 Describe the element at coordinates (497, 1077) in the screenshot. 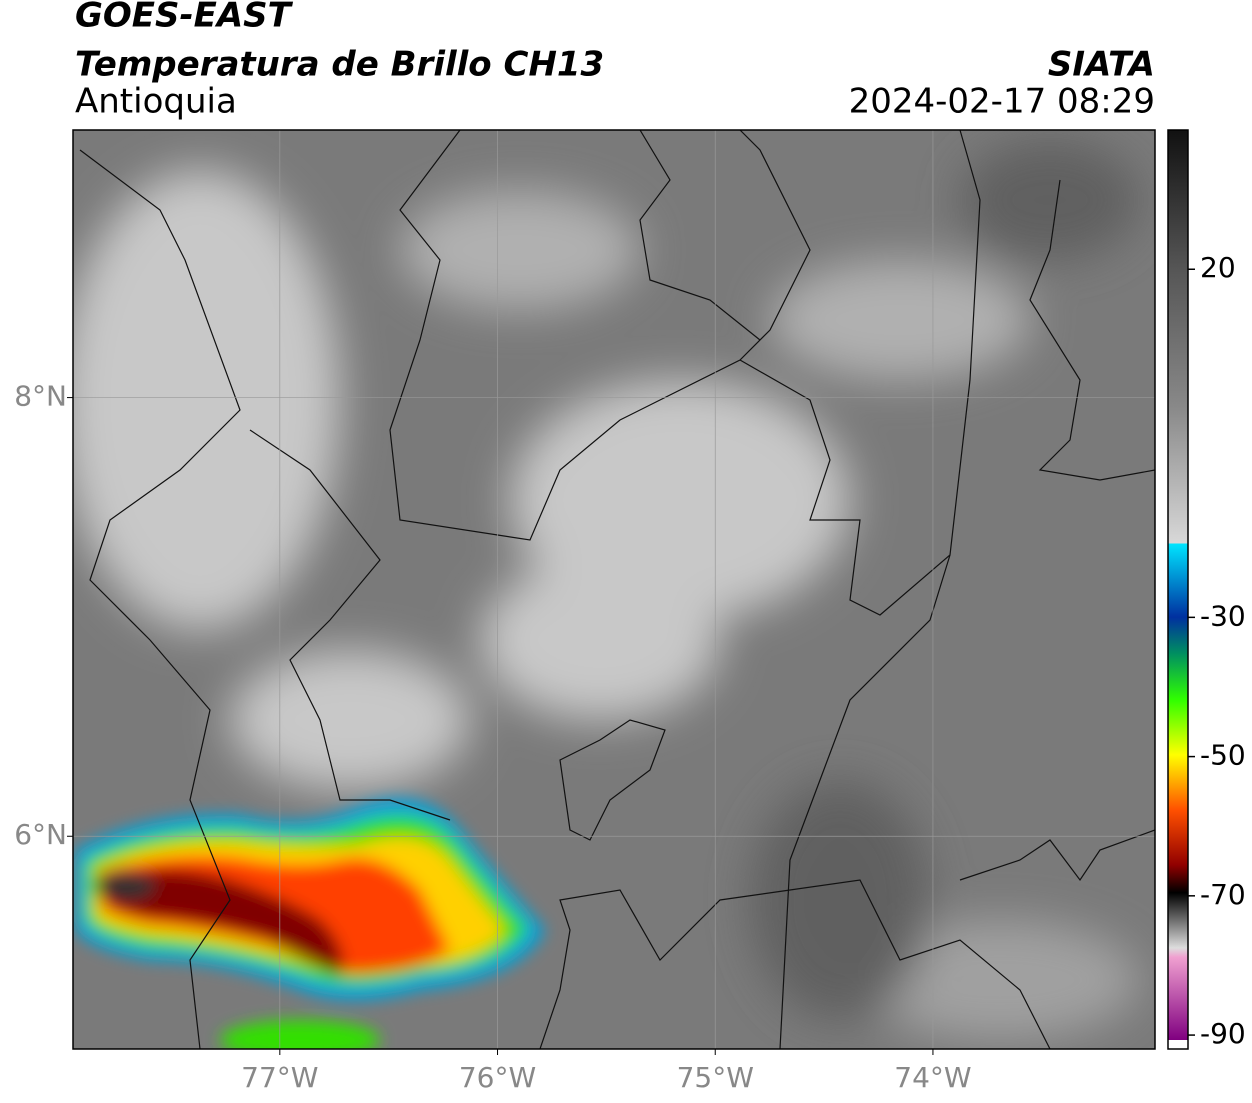

I see `x-tick-label: 76°W` at that location.